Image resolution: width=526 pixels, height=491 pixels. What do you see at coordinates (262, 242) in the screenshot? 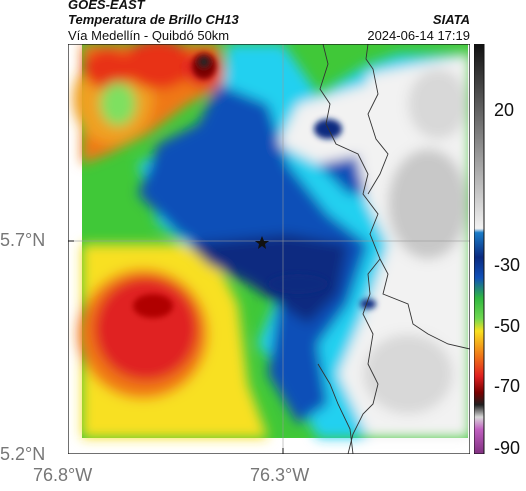
I see `location-star-icon` at bounding box center [262, 242].